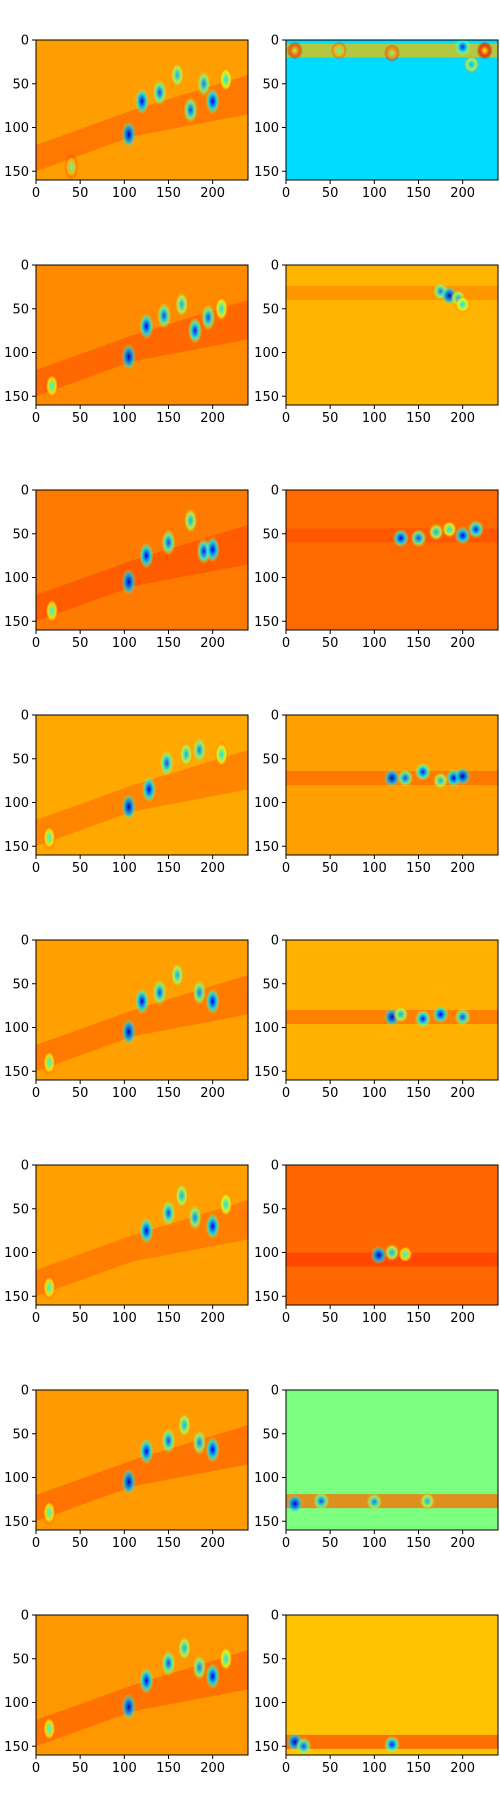 Image resolution: width=500 pixels, height=1804 pixels. What do you see at coordinates (124, 1543) in the screenshot?
I see `left-7-x-tick-label: 100` at bounding box center [124, 1543].